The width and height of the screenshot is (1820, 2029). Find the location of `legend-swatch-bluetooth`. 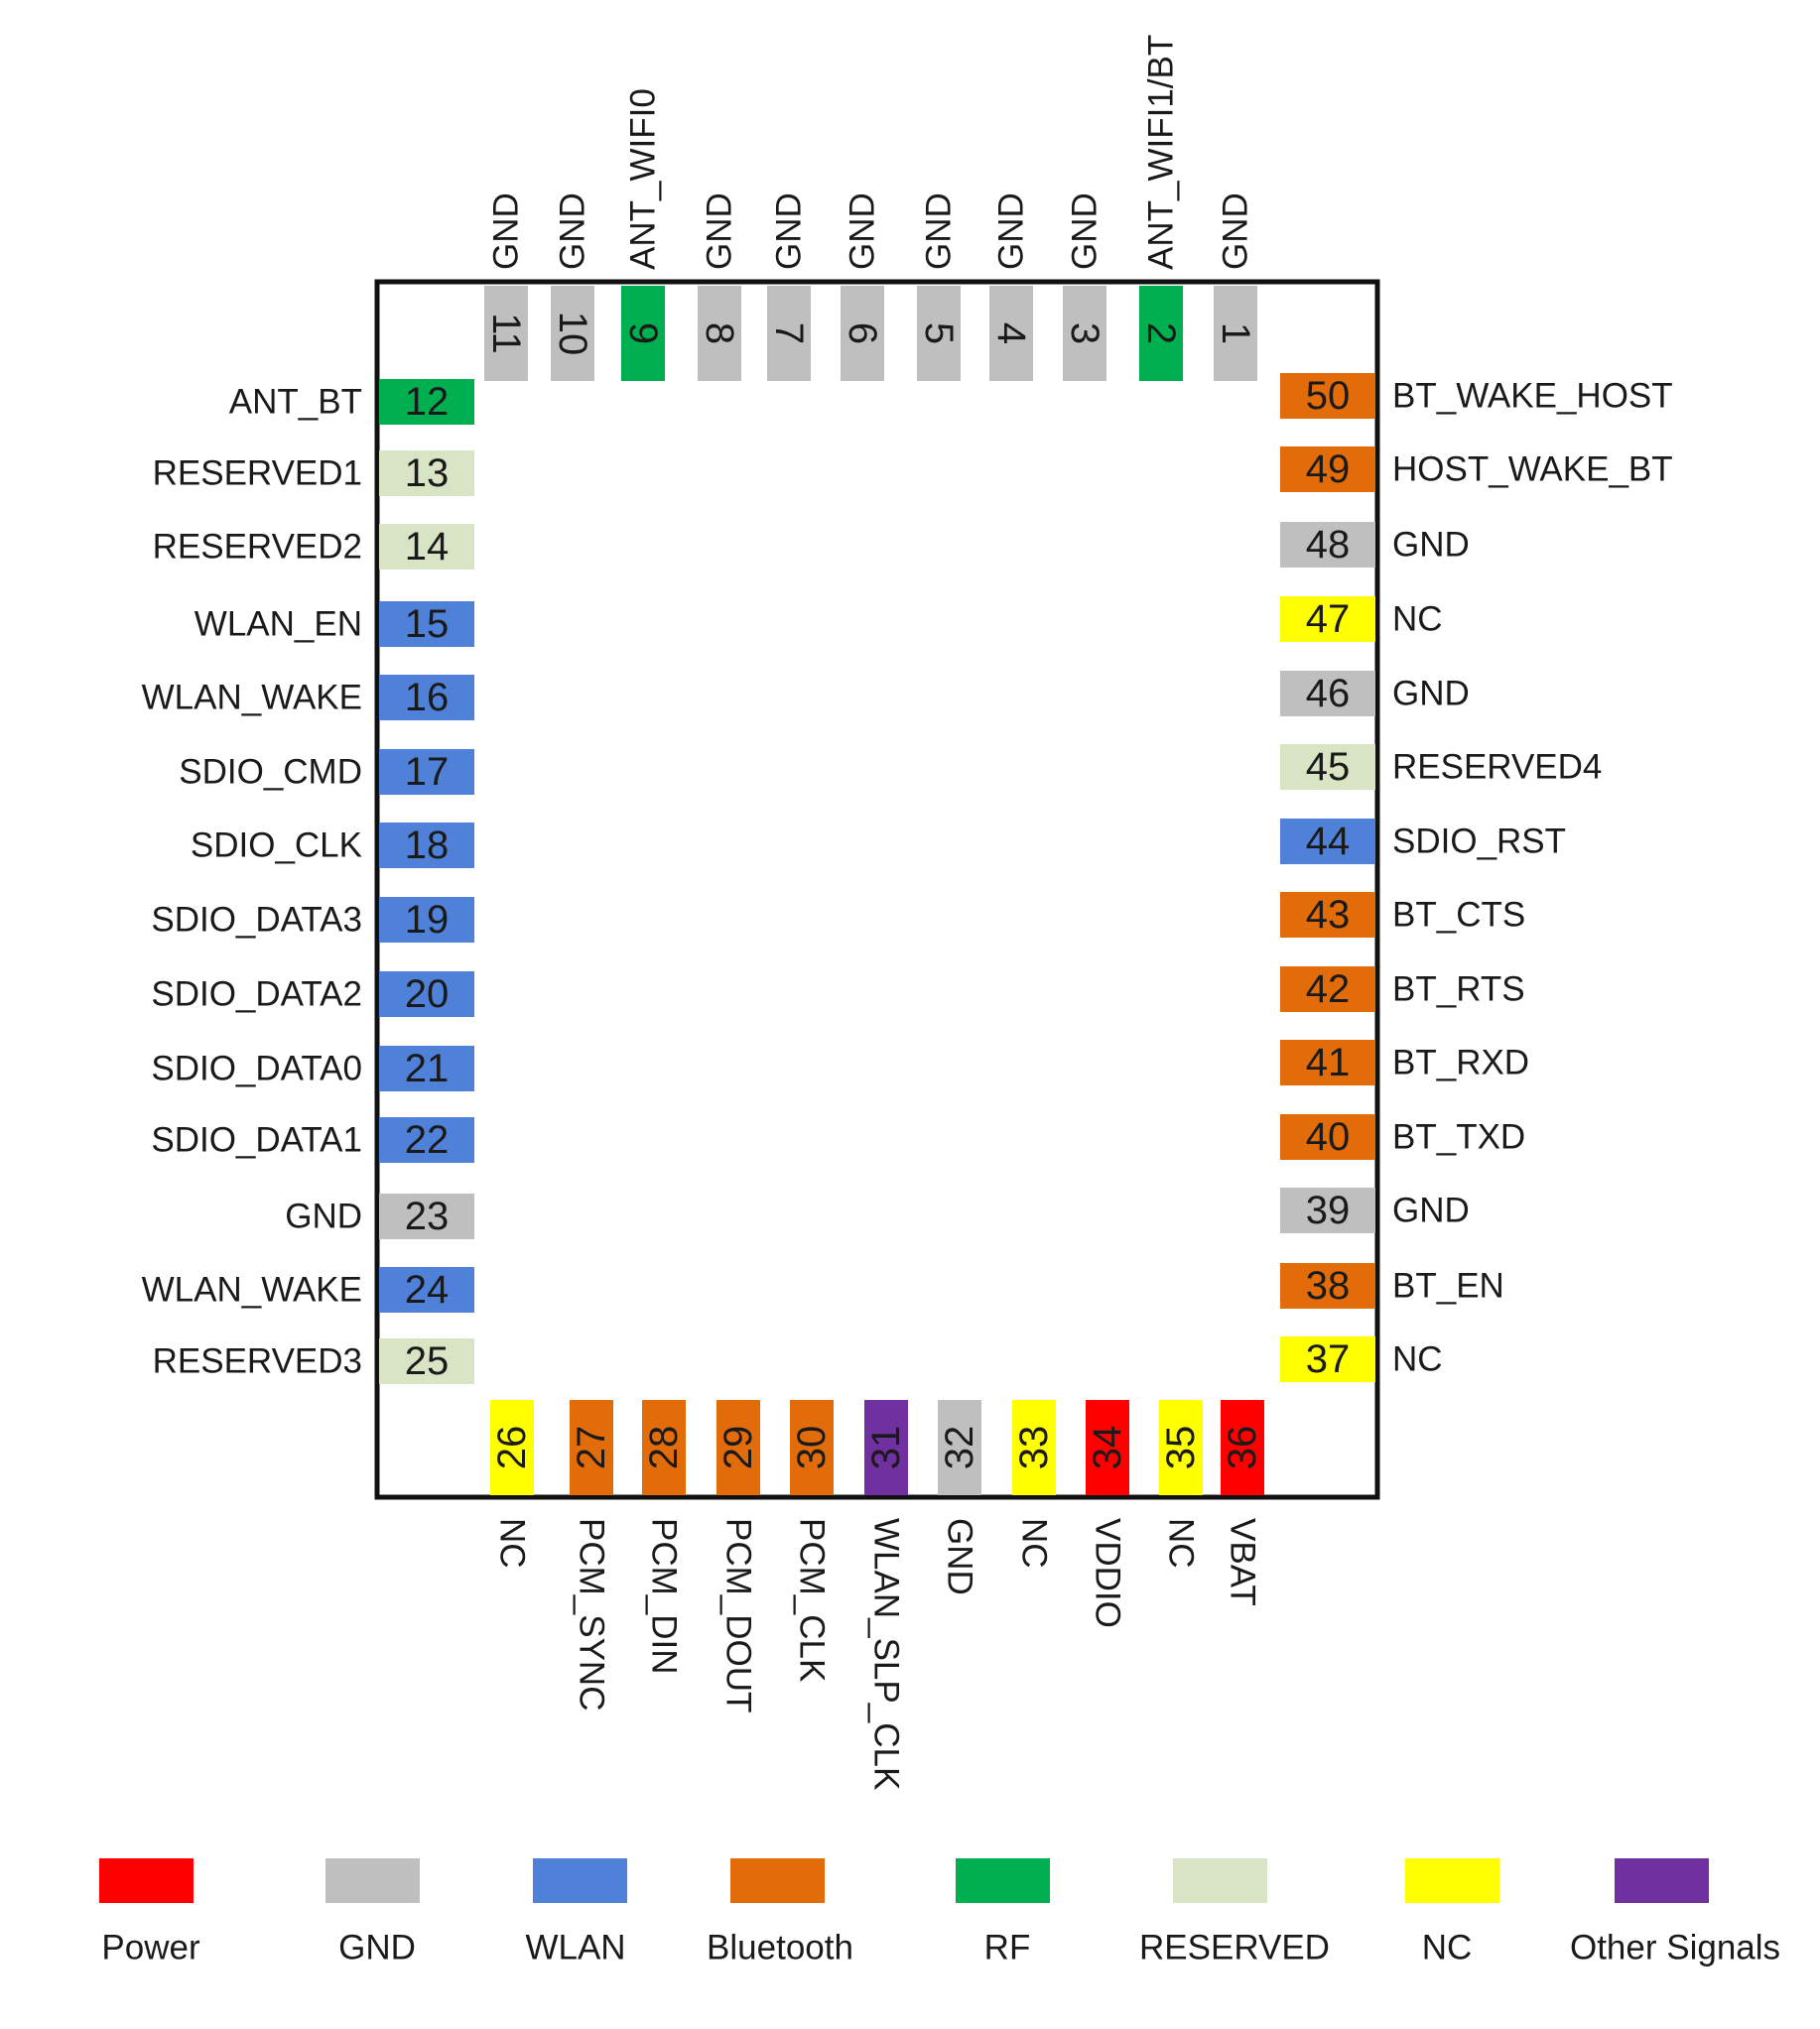

legend-swatch-bluetooth is located at coordinates (777, 1881).